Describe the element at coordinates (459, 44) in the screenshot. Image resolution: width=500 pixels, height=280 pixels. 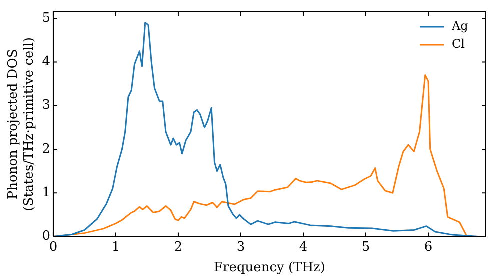
I see `legend-label: Cl` at that location.